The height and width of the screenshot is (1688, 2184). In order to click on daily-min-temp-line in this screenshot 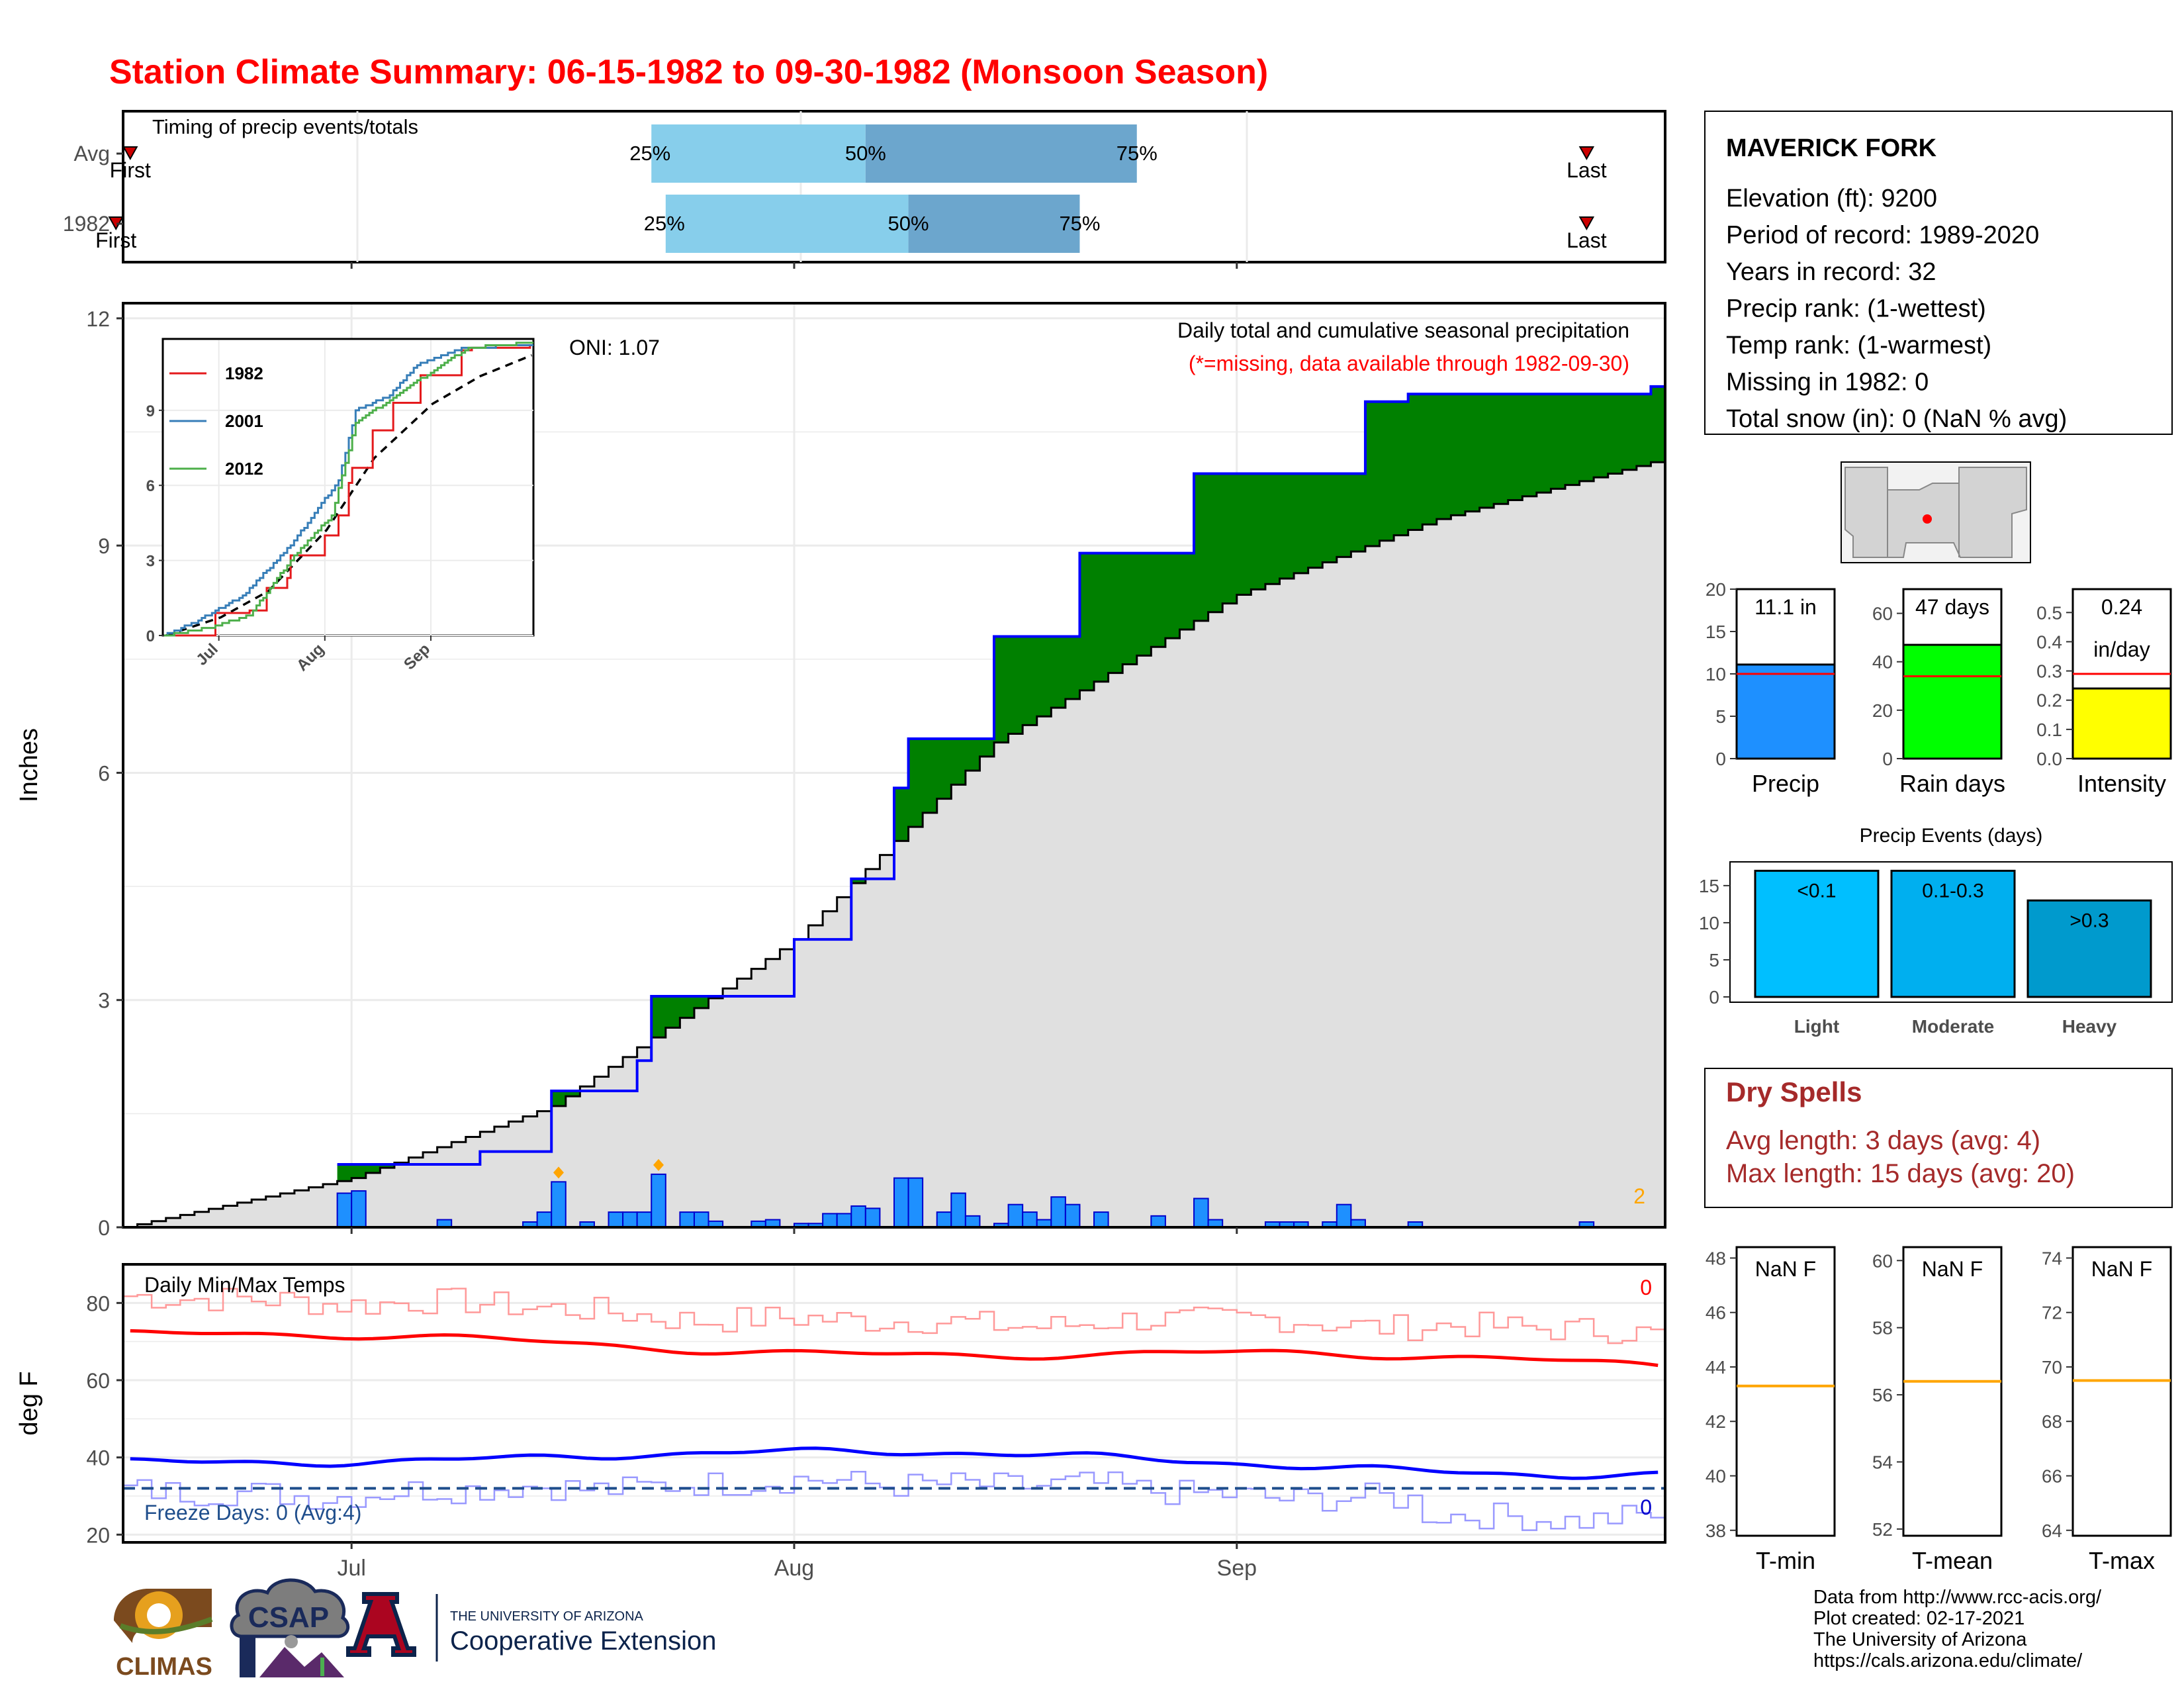, I will do `click(894, 1500)`.